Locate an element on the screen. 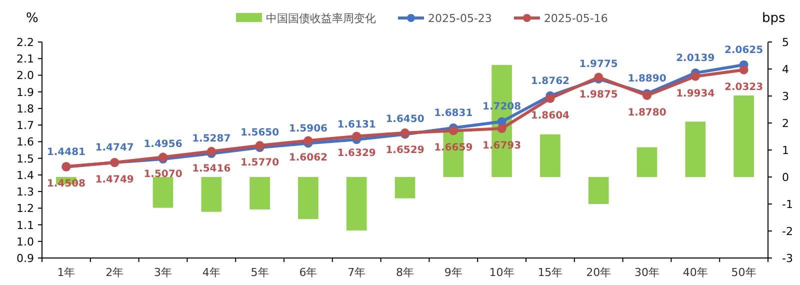 This screenshot has width=800, height=285. x-tick-label: 15年 is located at coordinates (550, 272).